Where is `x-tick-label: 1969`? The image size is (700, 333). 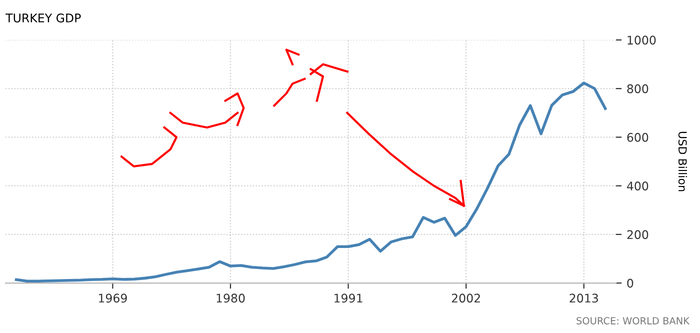
x-tick-label: 1969 is located at coordinates (112, 298).